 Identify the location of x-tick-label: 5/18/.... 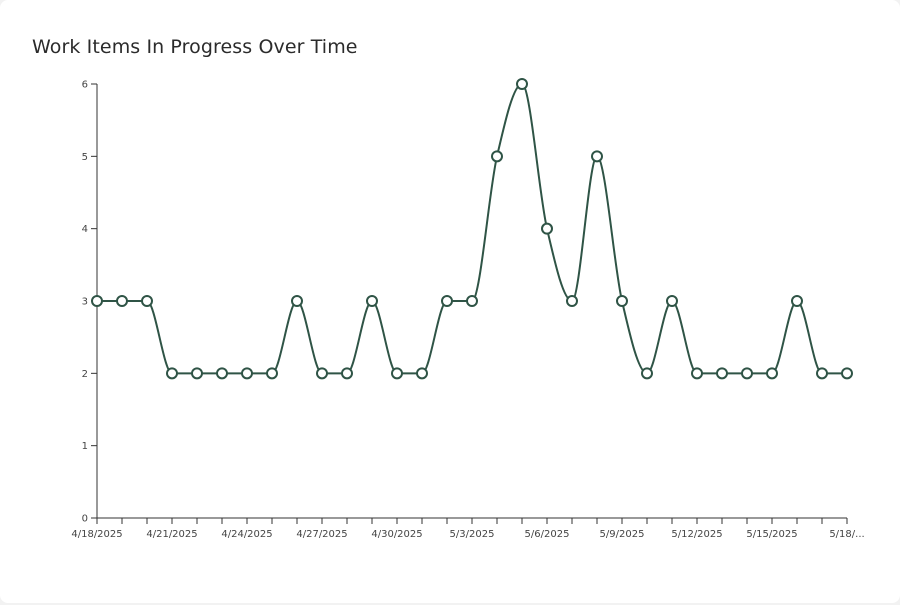
(846, 534).